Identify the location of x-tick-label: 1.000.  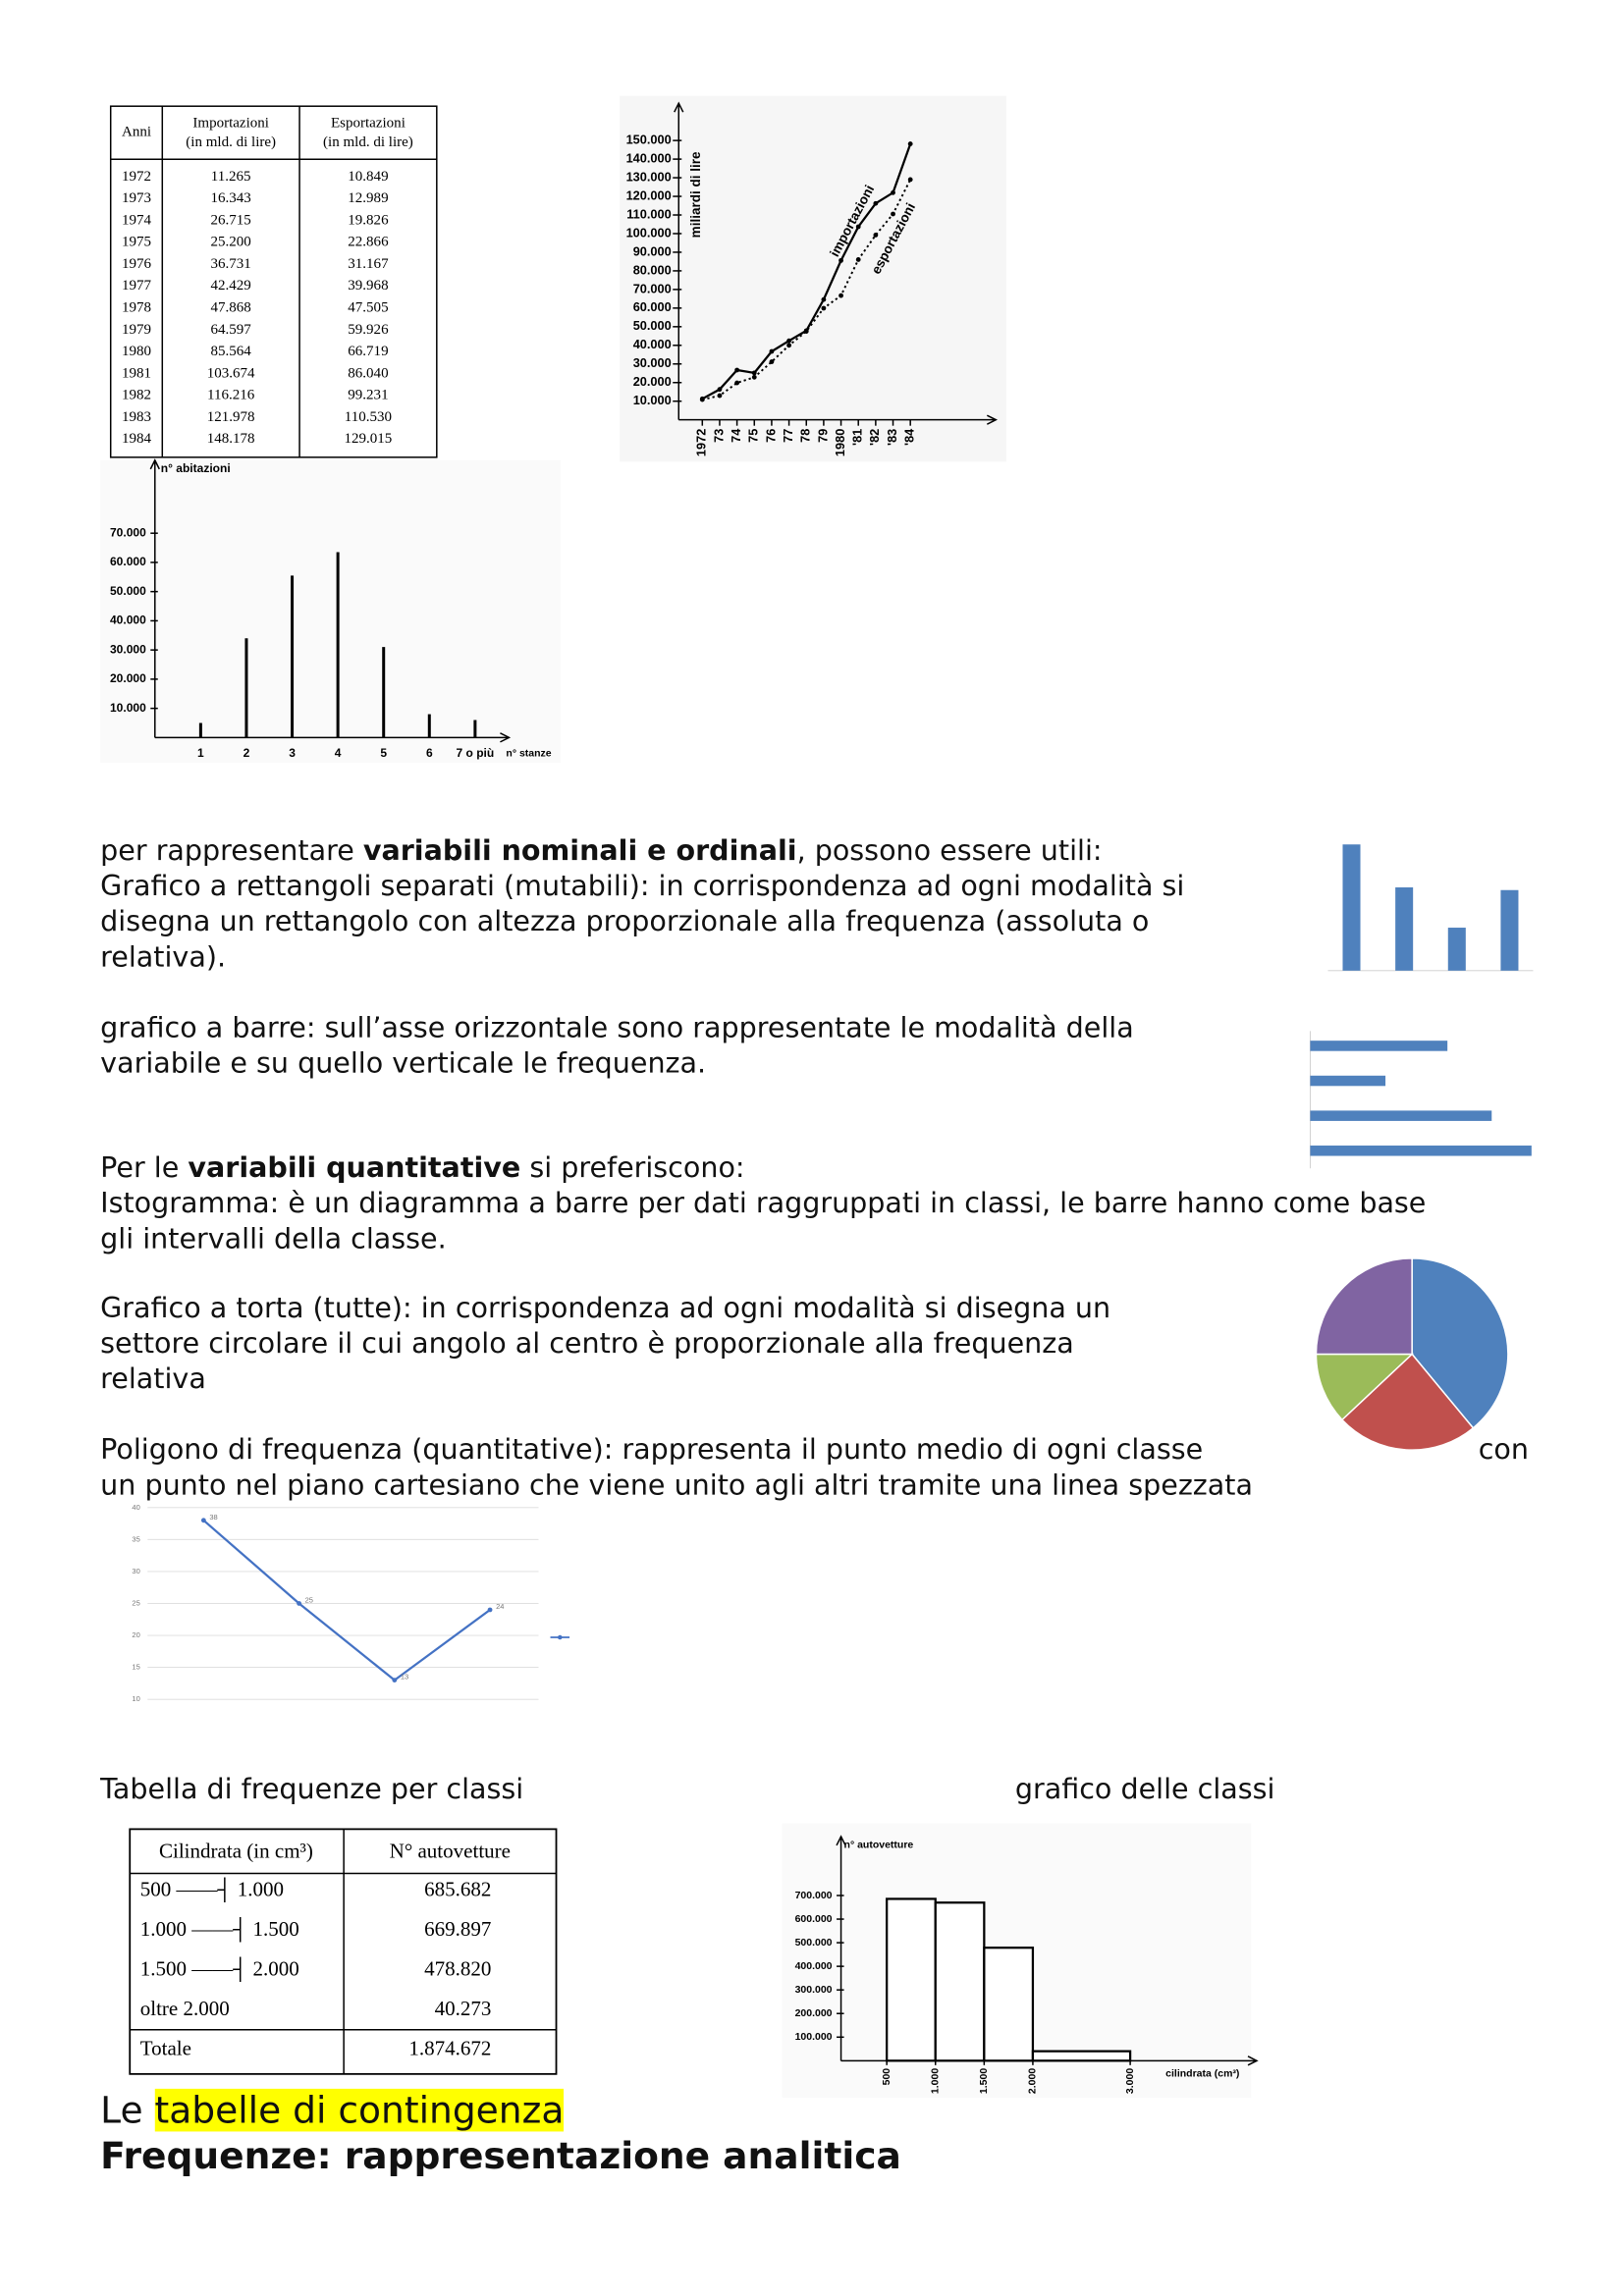
(936, 2081).